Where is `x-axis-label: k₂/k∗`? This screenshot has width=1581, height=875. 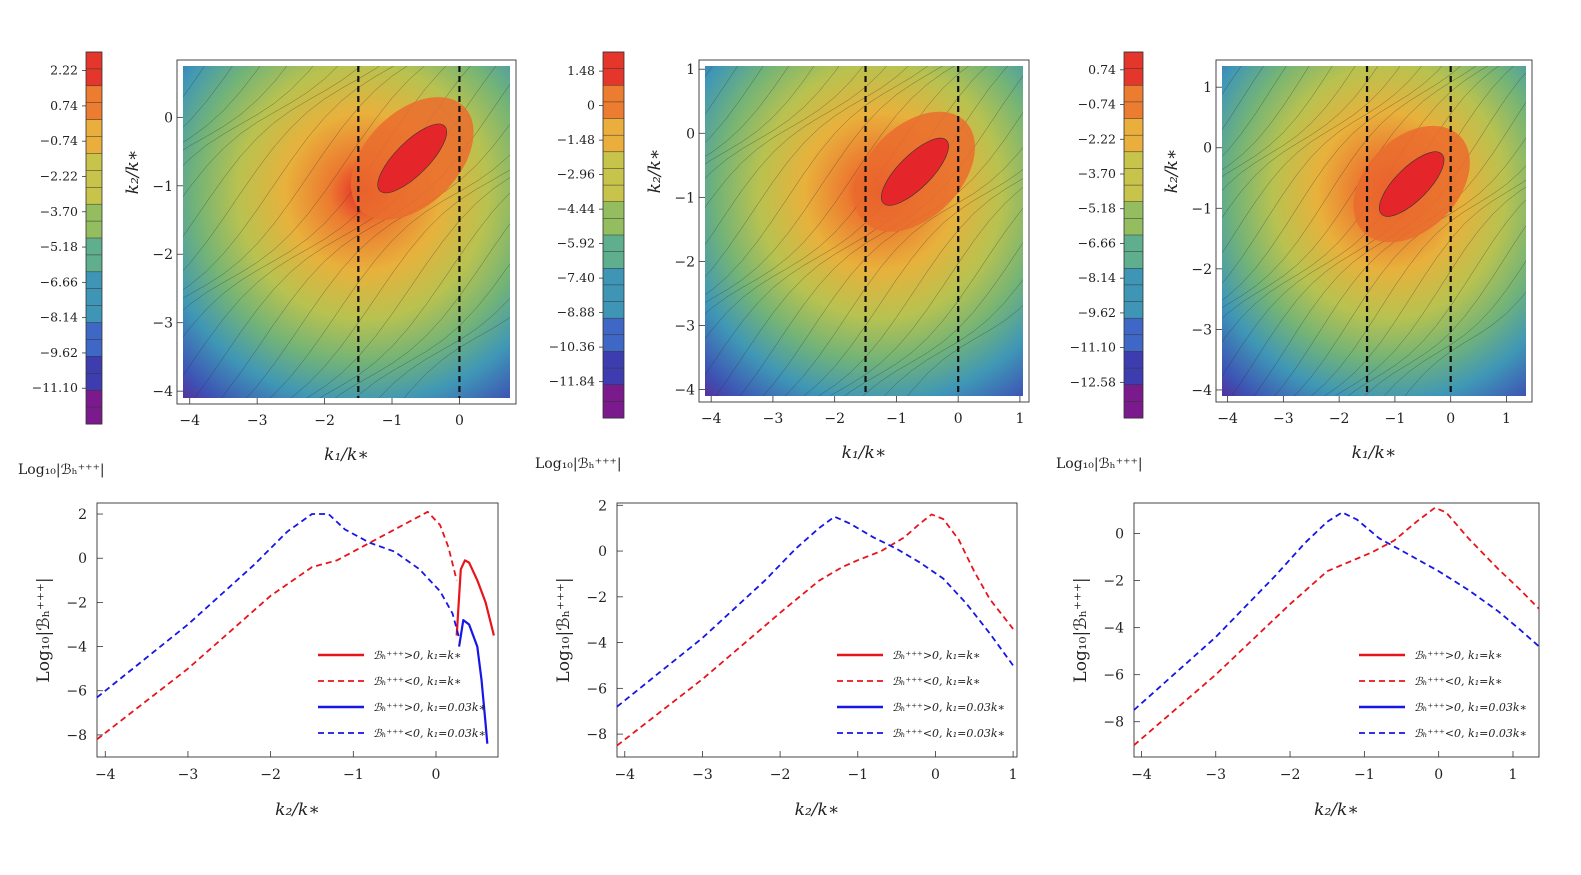
x-axis-label: k₂/k∗ is located at coordinates (297, 810).